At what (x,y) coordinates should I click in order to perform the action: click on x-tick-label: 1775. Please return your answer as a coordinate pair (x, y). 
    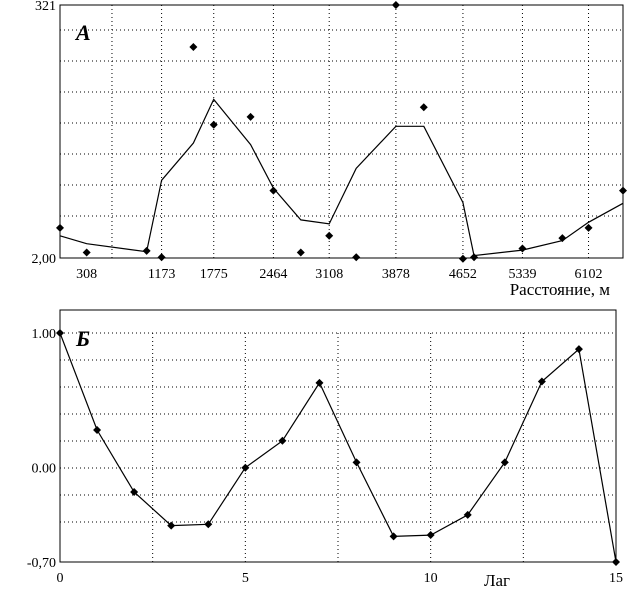
    Looking at the image, I should click on (214, 274).